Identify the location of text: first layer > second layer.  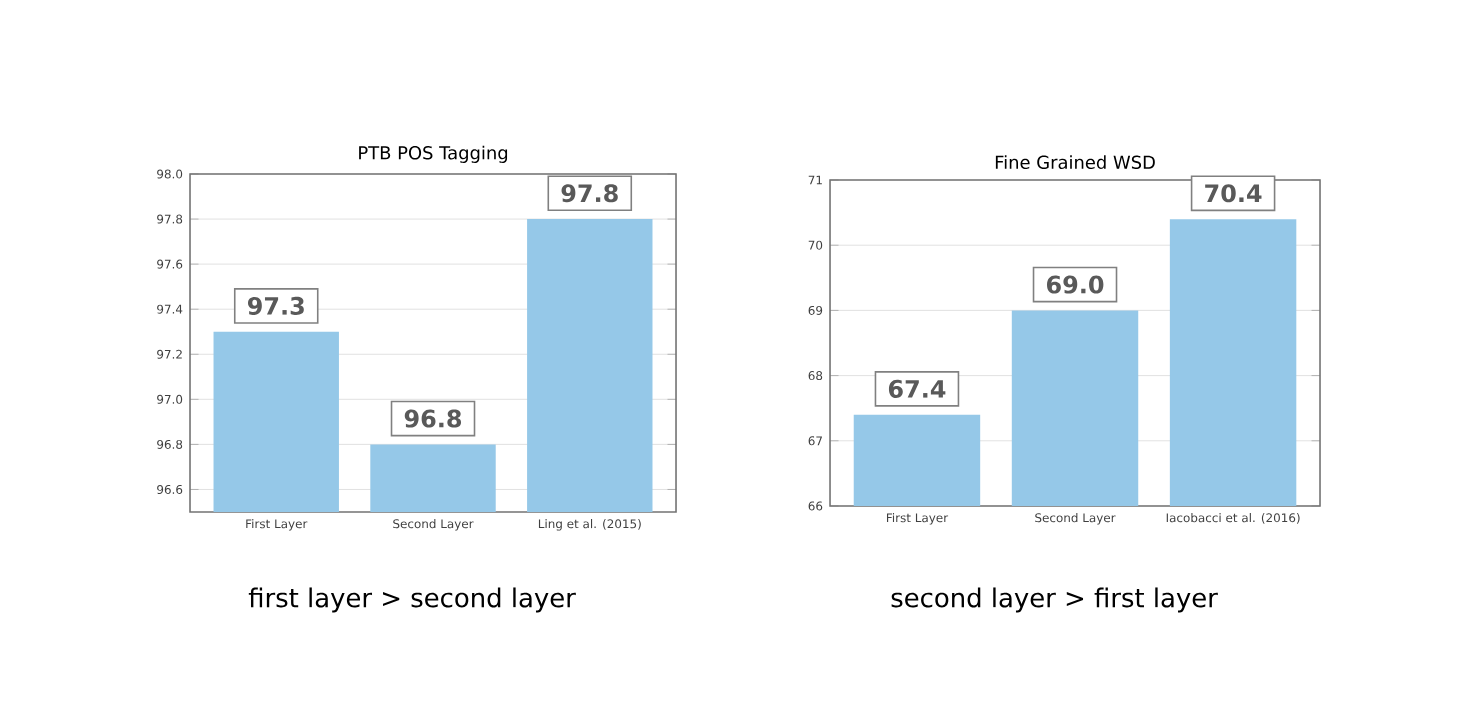
(412, 600).